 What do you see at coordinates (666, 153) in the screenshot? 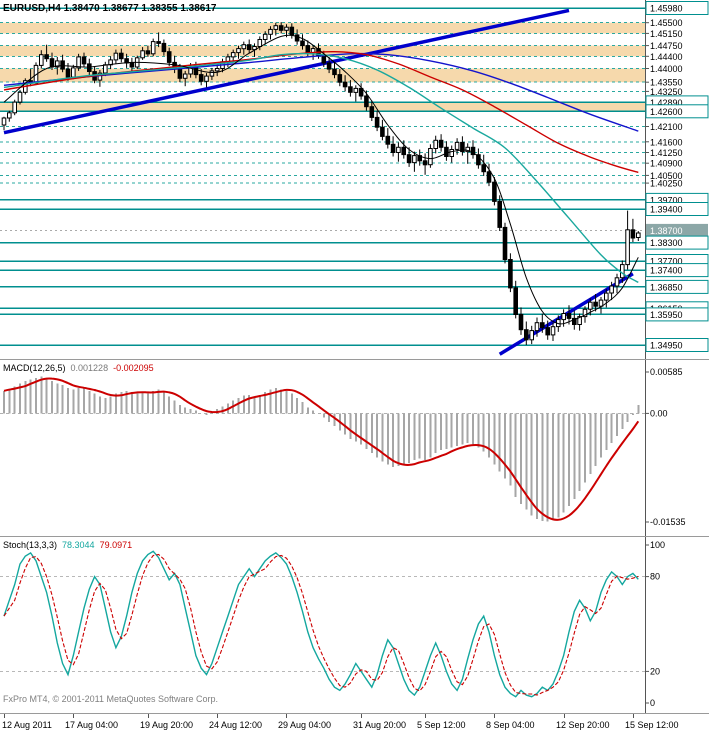
I see `price-label: 1.41250` at bounding box center [666, 153].